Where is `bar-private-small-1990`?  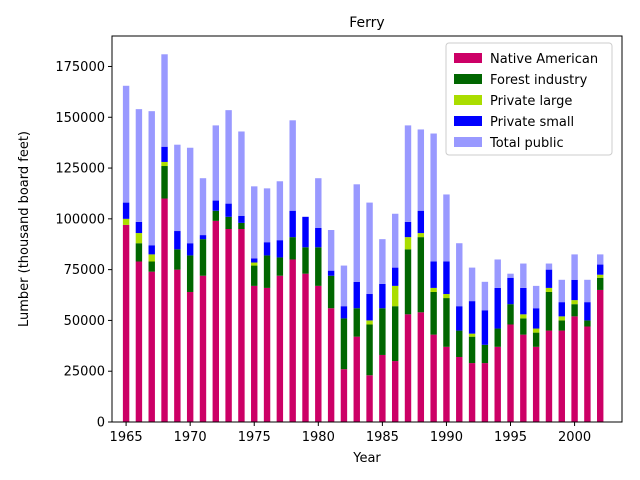
bar-private-small-1990 is located at coordinates (446, 278).